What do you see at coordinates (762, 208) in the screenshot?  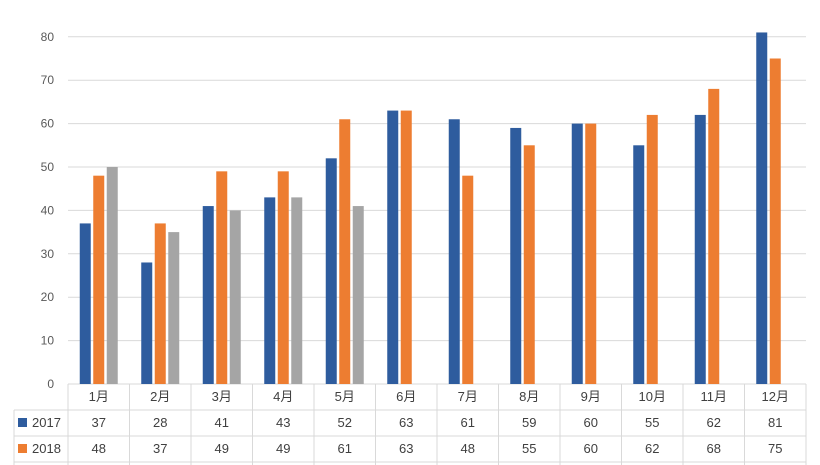 I see `bar-2017-12月` at bounding box center [762, 208].